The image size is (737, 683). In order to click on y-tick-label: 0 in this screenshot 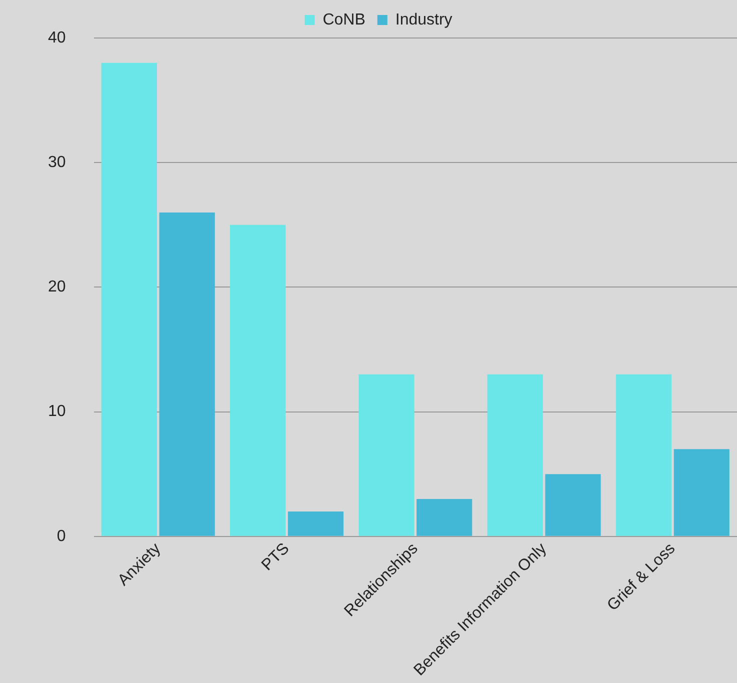, I will do `click(61, 536)`.